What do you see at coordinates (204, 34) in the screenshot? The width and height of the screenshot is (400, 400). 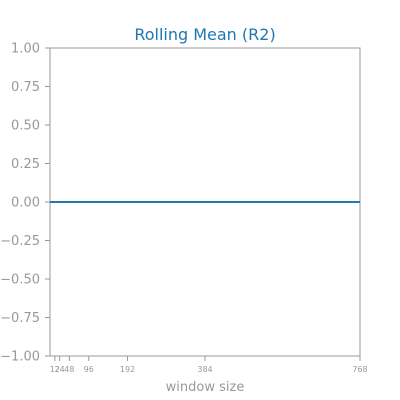 I see `chart-title: Rolling Mean (R2)` at bounding box center [204, 34].